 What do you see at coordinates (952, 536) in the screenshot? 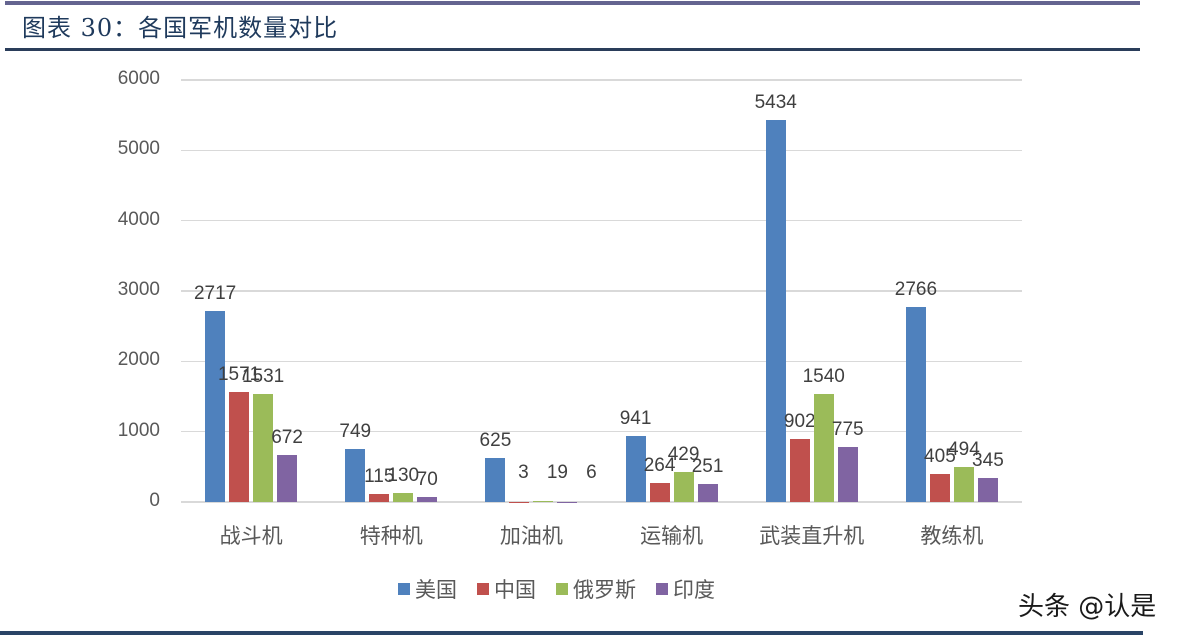
I see `x-axis-category-label: 教练机` at bounding box center [952, 536].